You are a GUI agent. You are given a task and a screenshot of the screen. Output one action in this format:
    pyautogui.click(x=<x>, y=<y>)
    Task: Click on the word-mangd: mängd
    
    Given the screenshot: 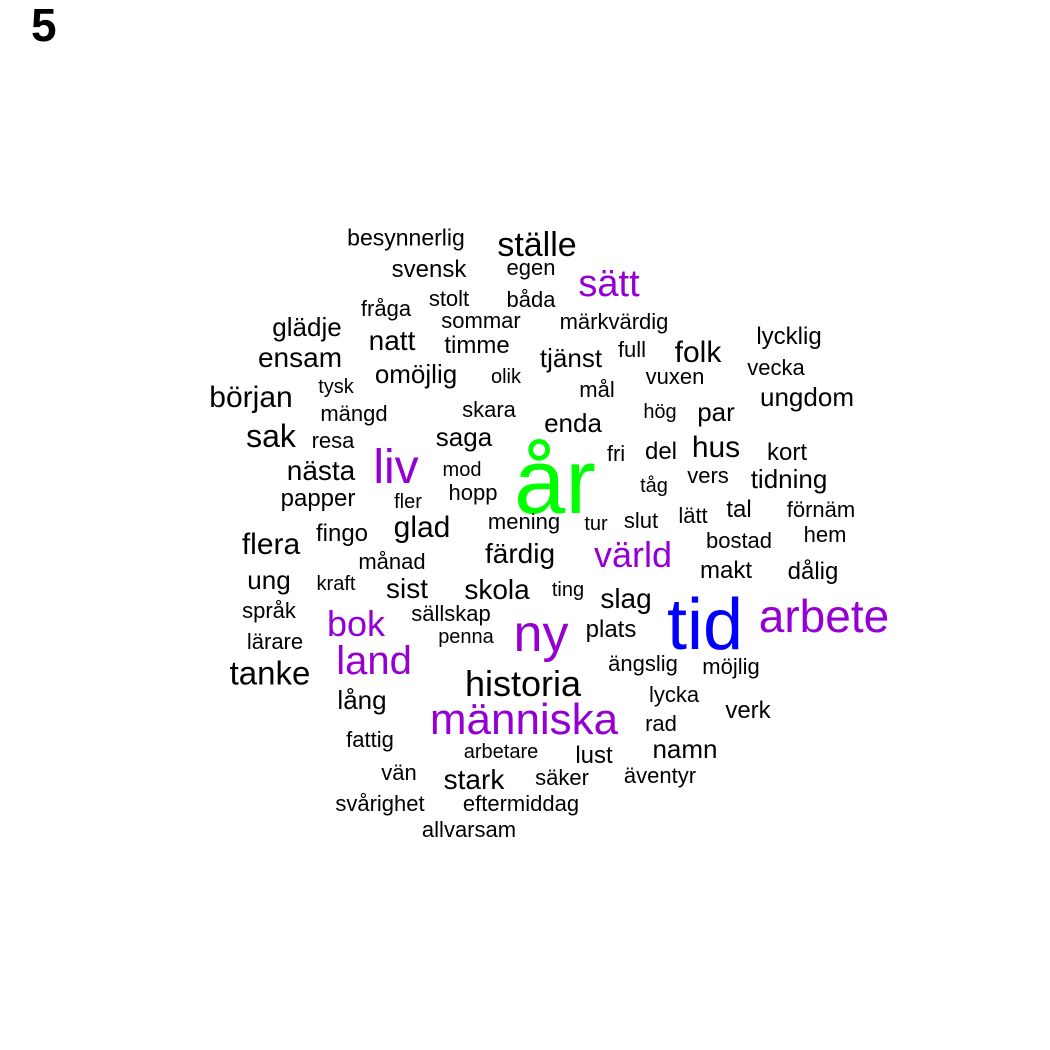 What is the action you would take?
    pyautogui.click(x=354, y=413)
    